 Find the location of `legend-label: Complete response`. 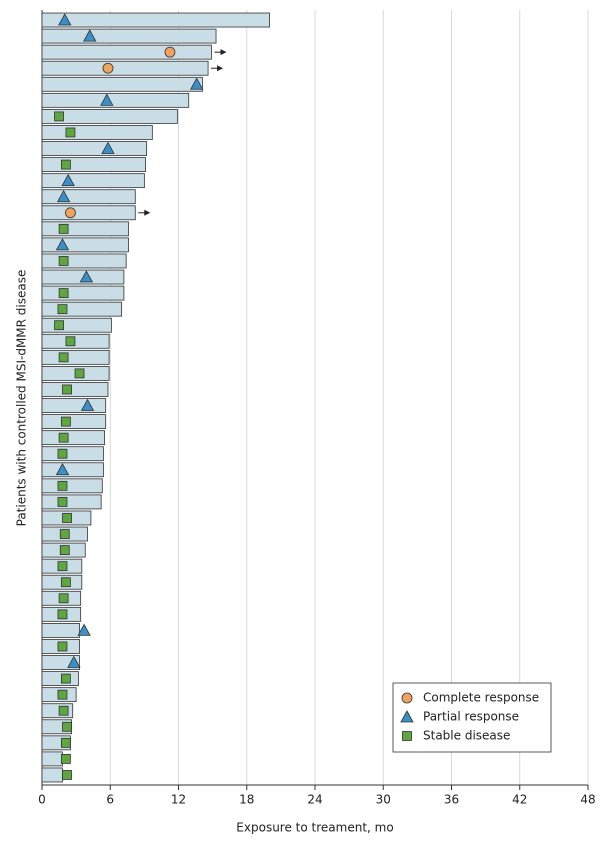

legend-label: Complete response is located at coordinates (481, 698).